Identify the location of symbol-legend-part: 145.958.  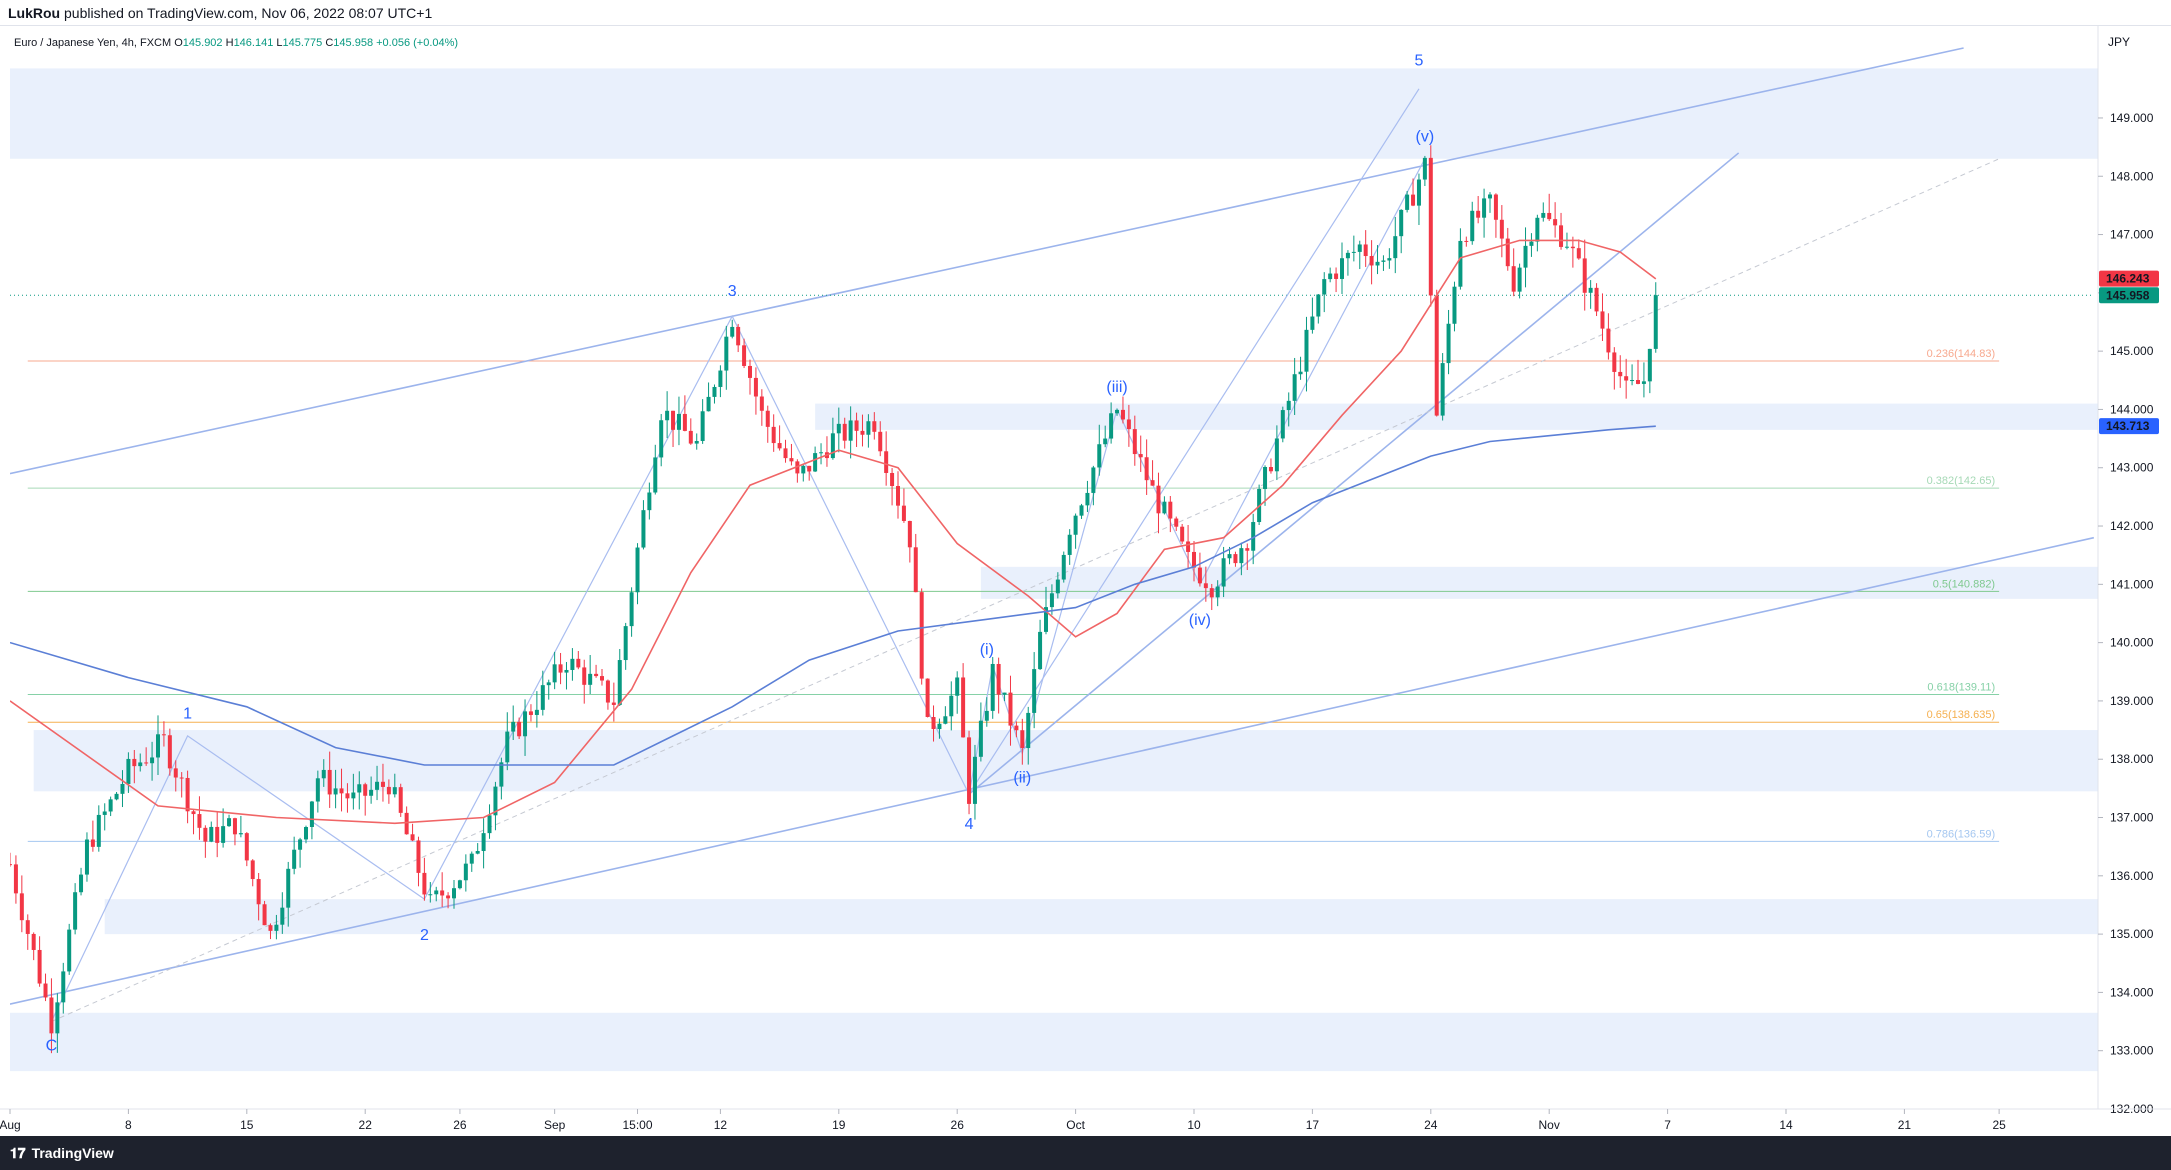
(354, 43).